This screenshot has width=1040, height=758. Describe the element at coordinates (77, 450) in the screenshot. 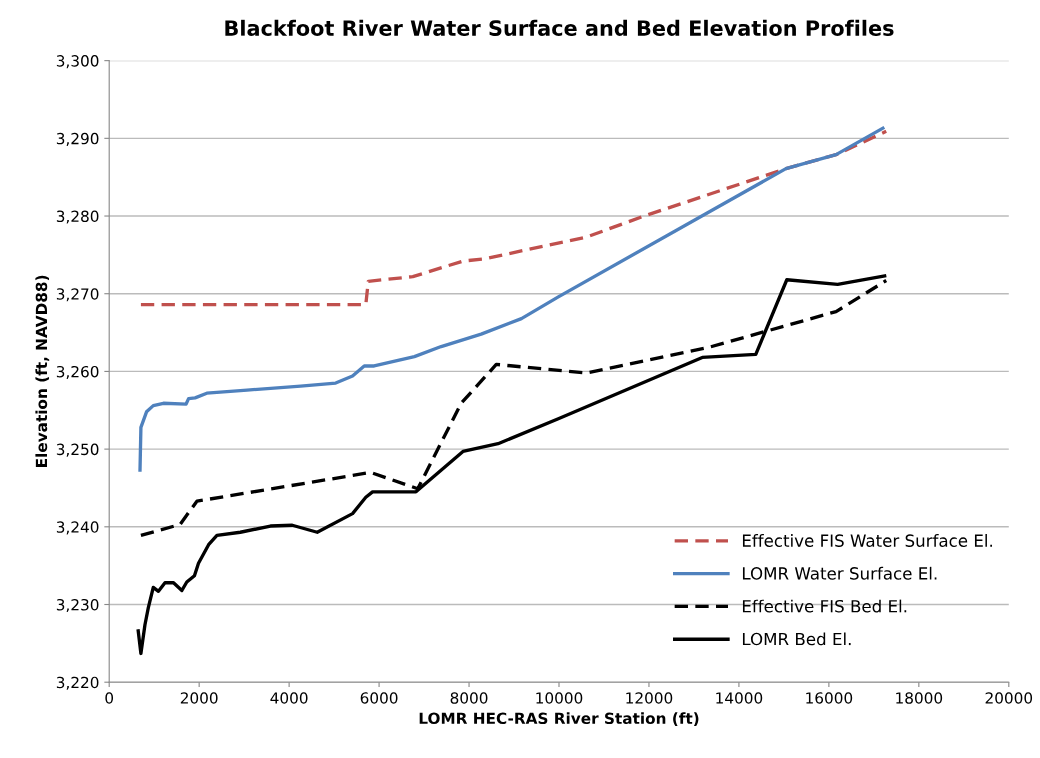

I see `y-tick-label: 3,250` at that location.